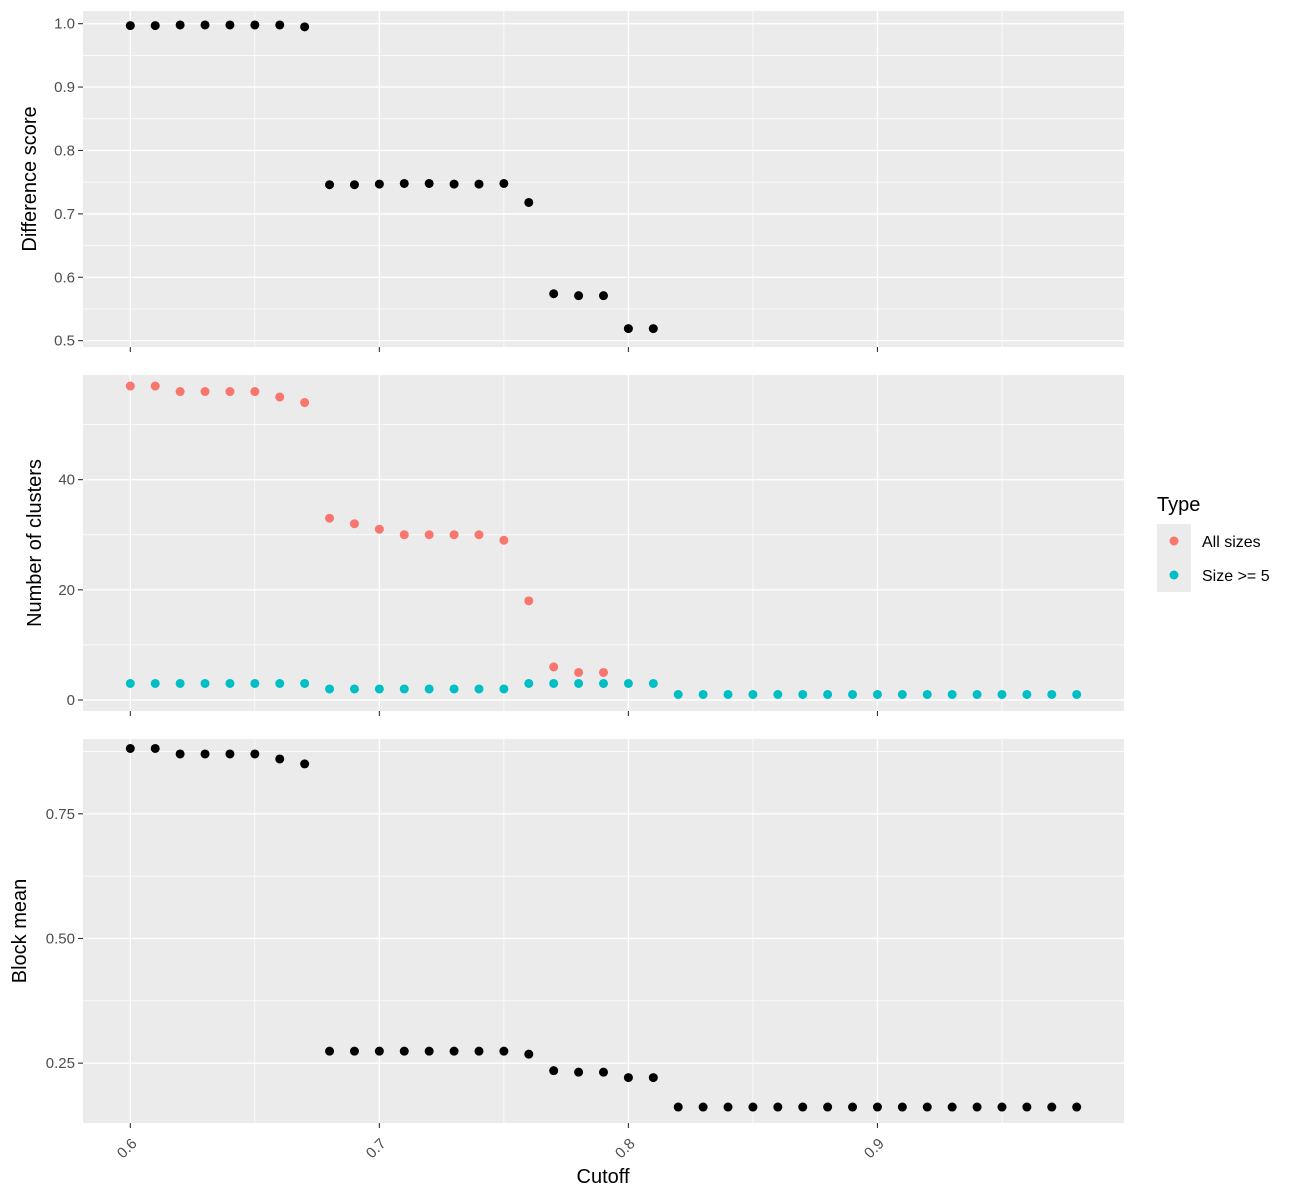  What do you see at coordinates (66, 590) in the screenshot?
I see `y-tick-label: 20` at bounding box center [66, 590].